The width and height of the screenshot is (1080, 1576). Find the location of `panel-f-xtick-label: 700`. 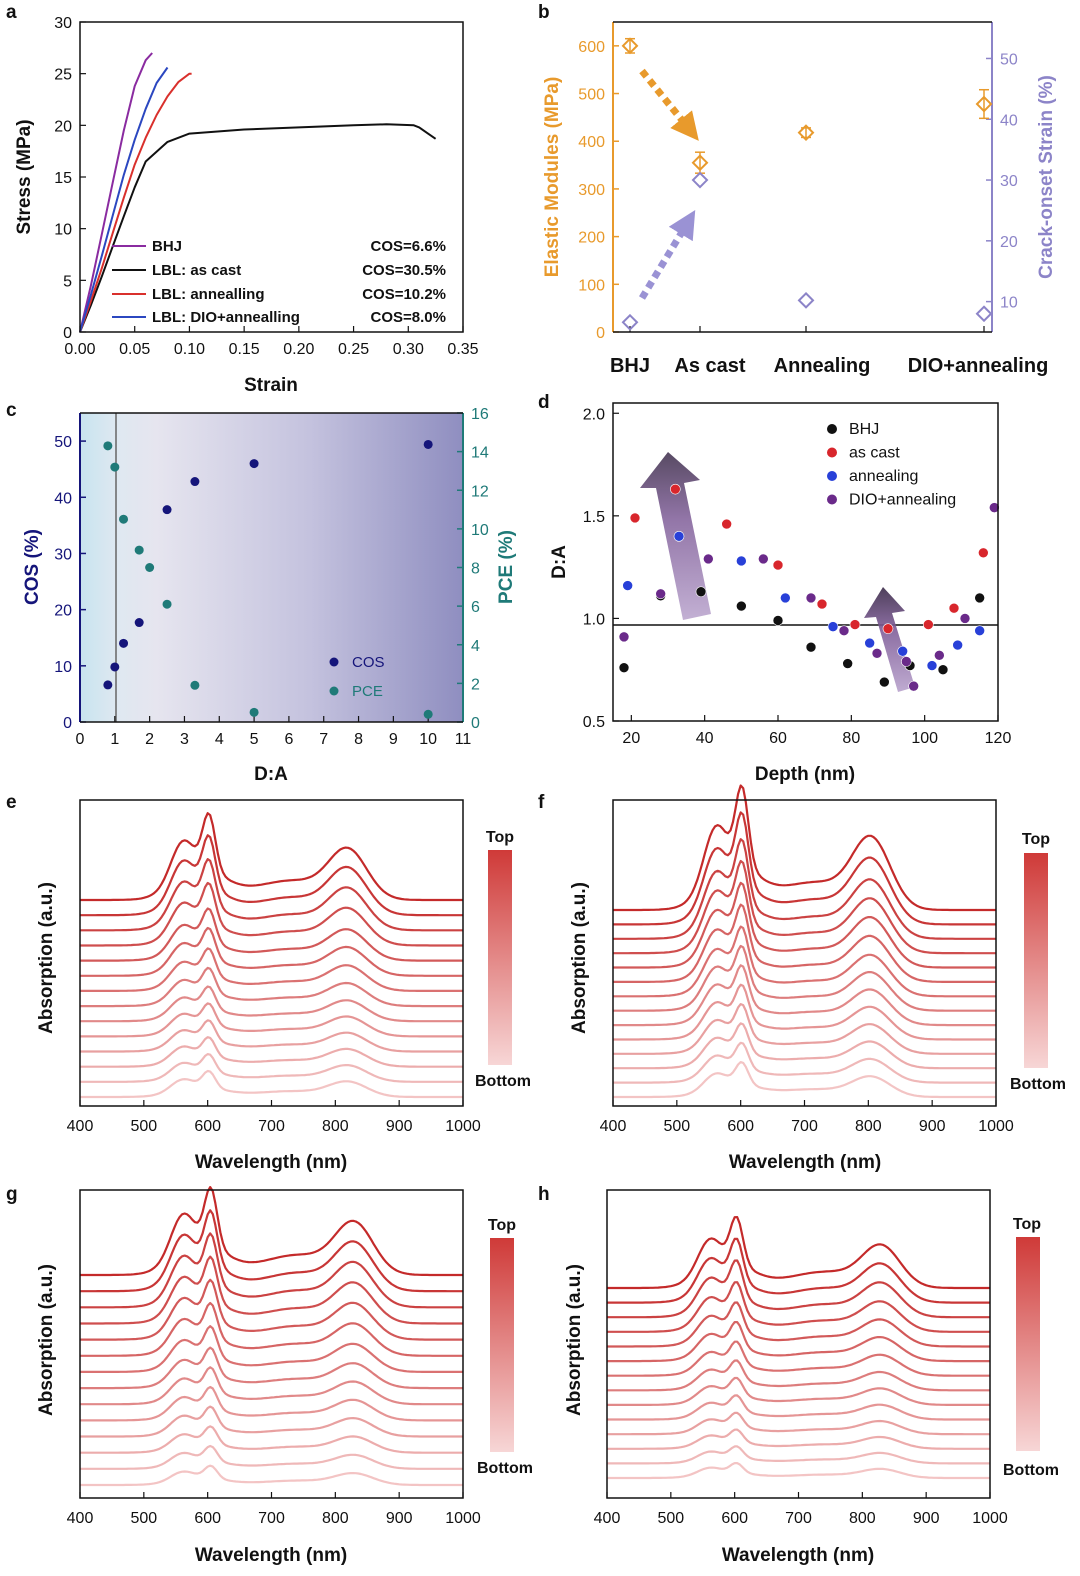

panel-f-xtick-label: 700 is located at coordinates (804, 1126).